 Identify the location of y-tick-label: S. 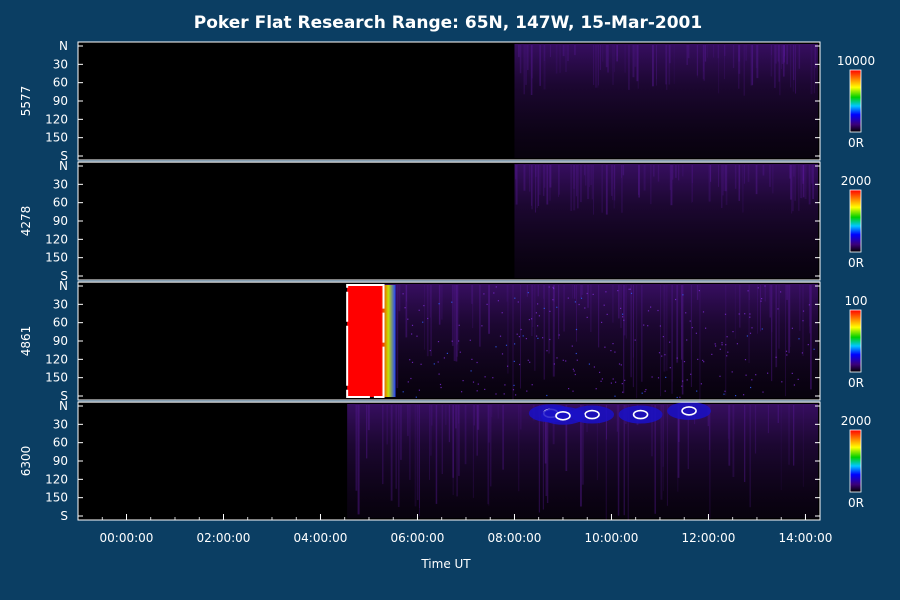
(64, 396).